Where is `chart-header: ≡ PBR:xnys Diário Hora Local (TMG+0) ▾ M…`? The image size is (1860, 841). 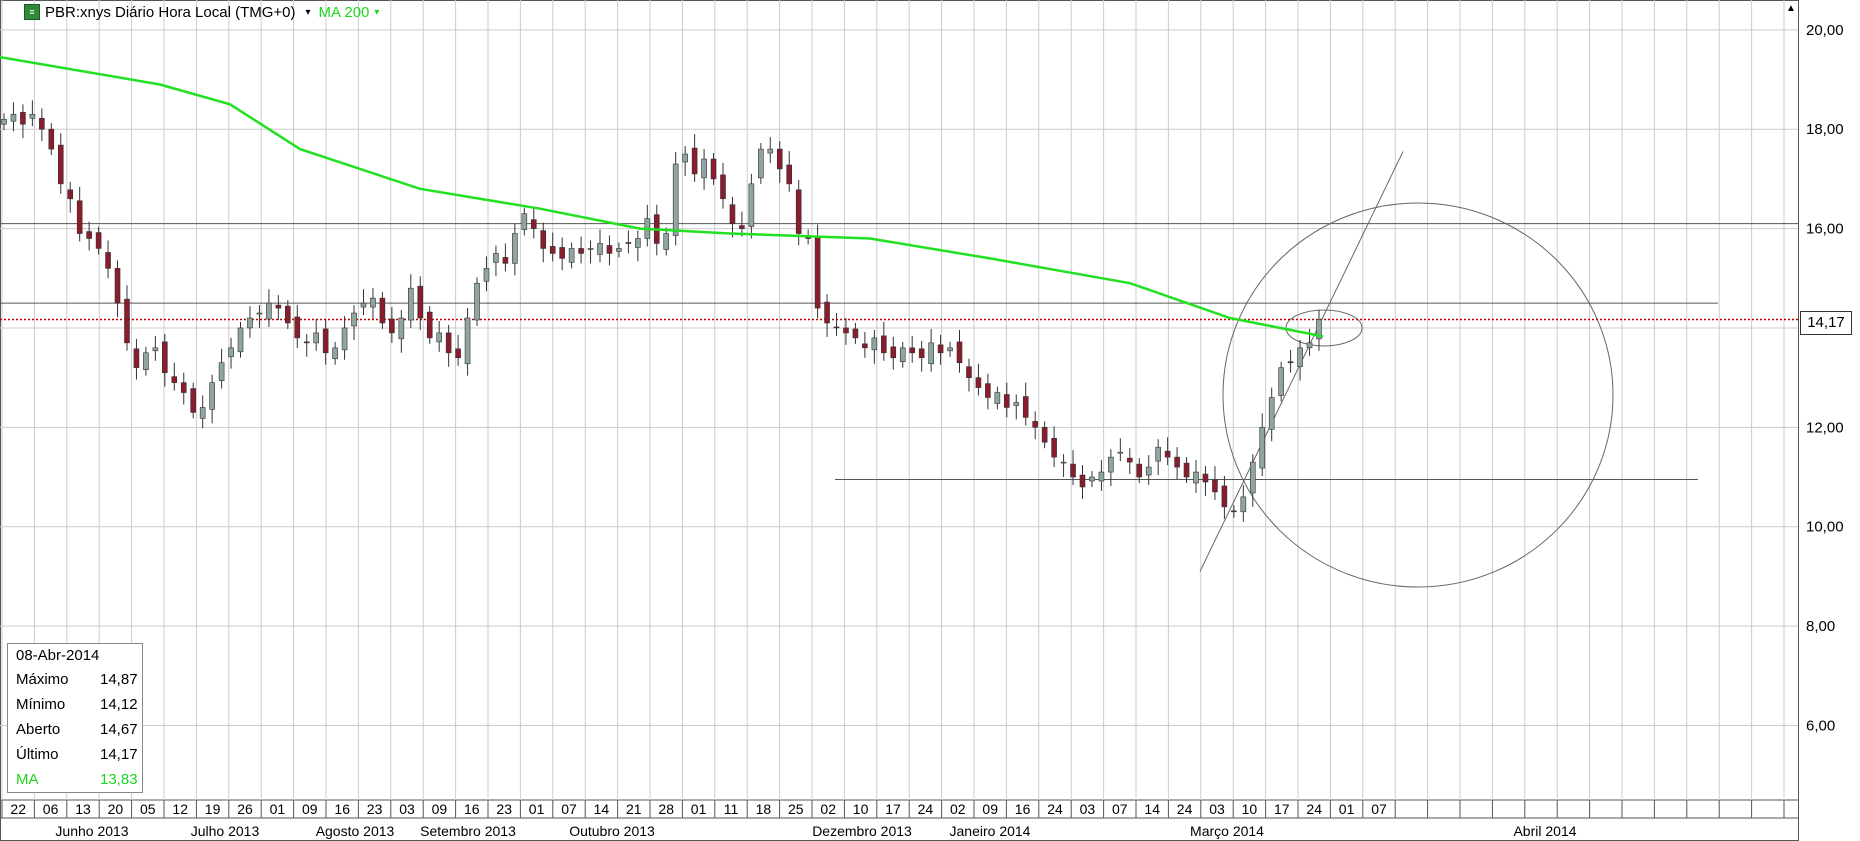
chart-header: ≡ PBR:xnys Diário Hora Local (TMG+0) ▾ M… is located at coordinates (201, 12).